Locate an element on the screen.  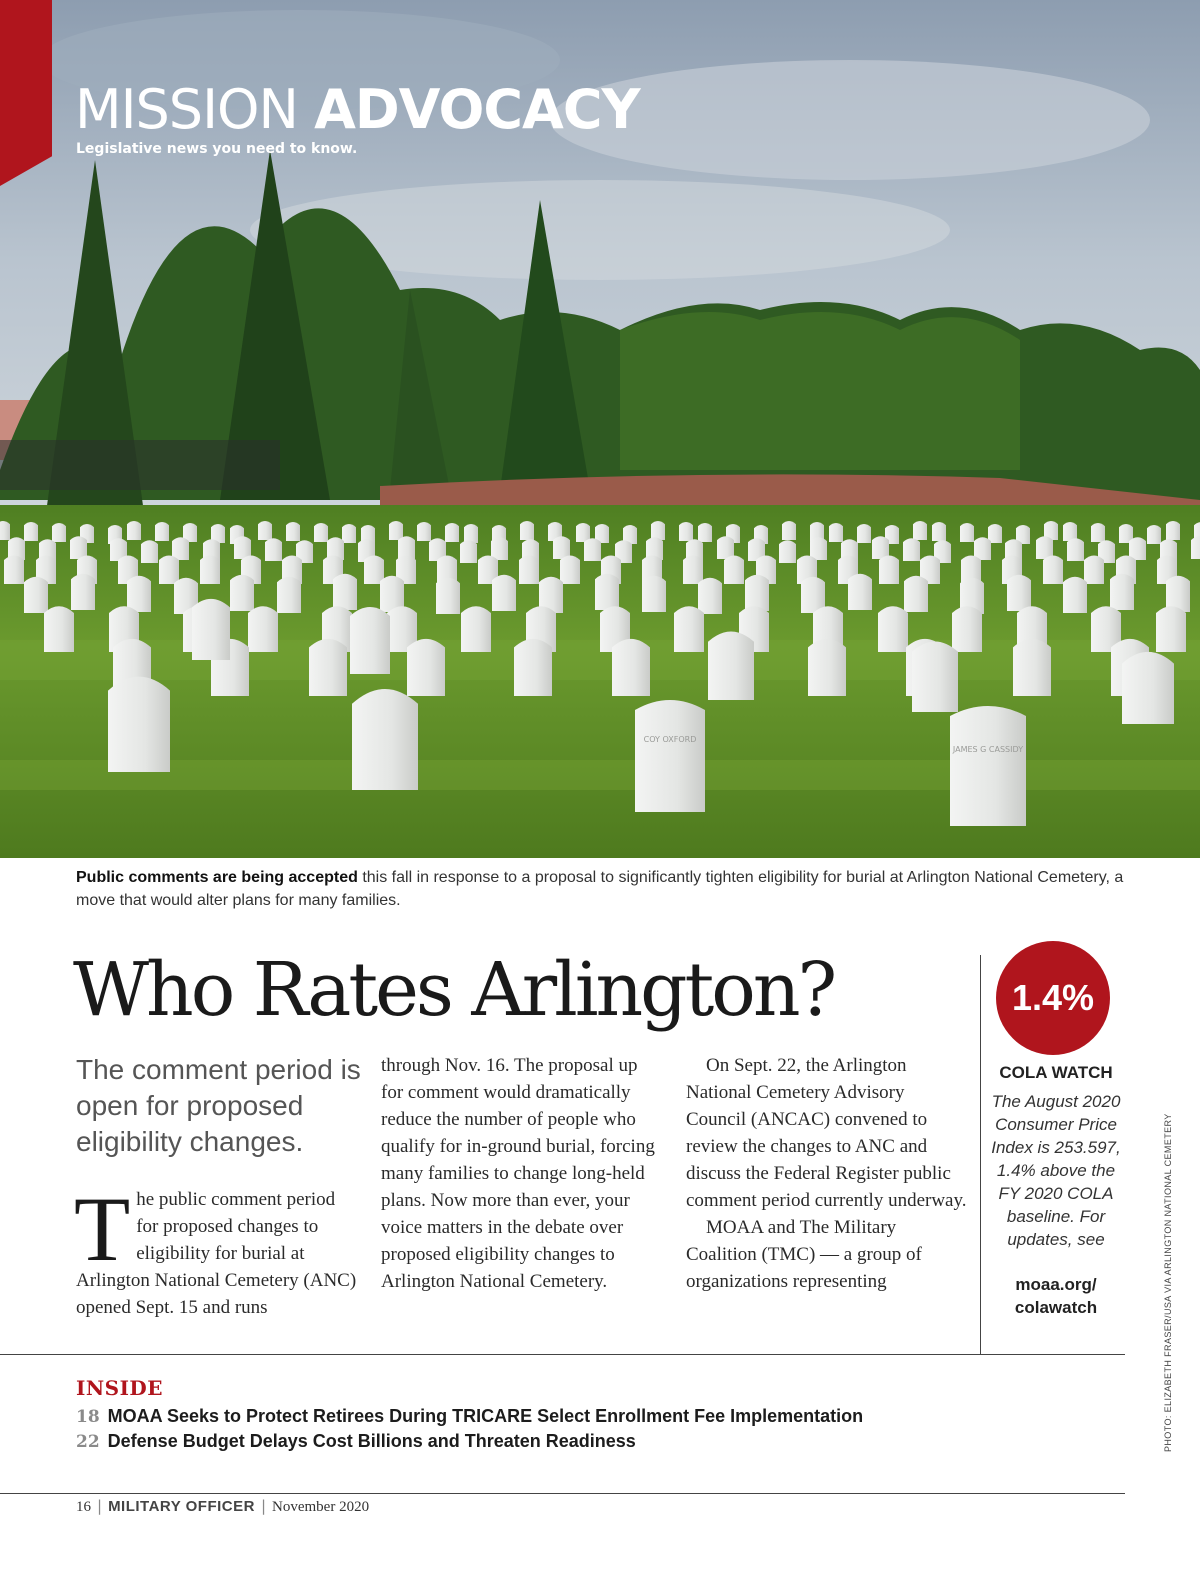
sidebar-divider is located at coordinates (980, 1155).